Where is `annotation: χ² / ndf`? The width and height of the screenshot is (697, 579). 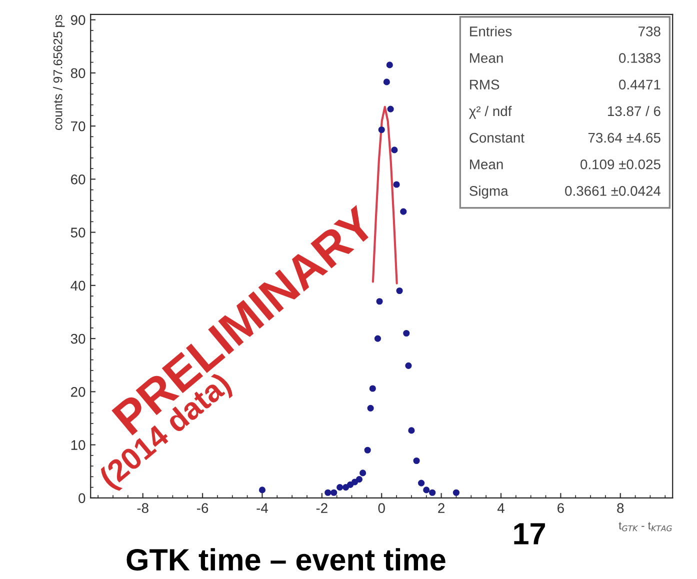
annotation: χ² / ndf is located at coordinates (490, 112).